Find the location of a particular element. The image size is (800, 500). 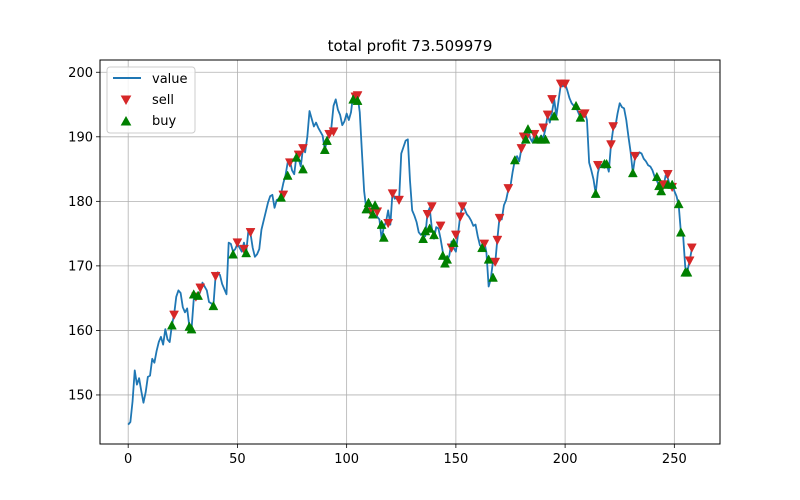

x-tick-label: 150 is located at coordinates (455, 459).